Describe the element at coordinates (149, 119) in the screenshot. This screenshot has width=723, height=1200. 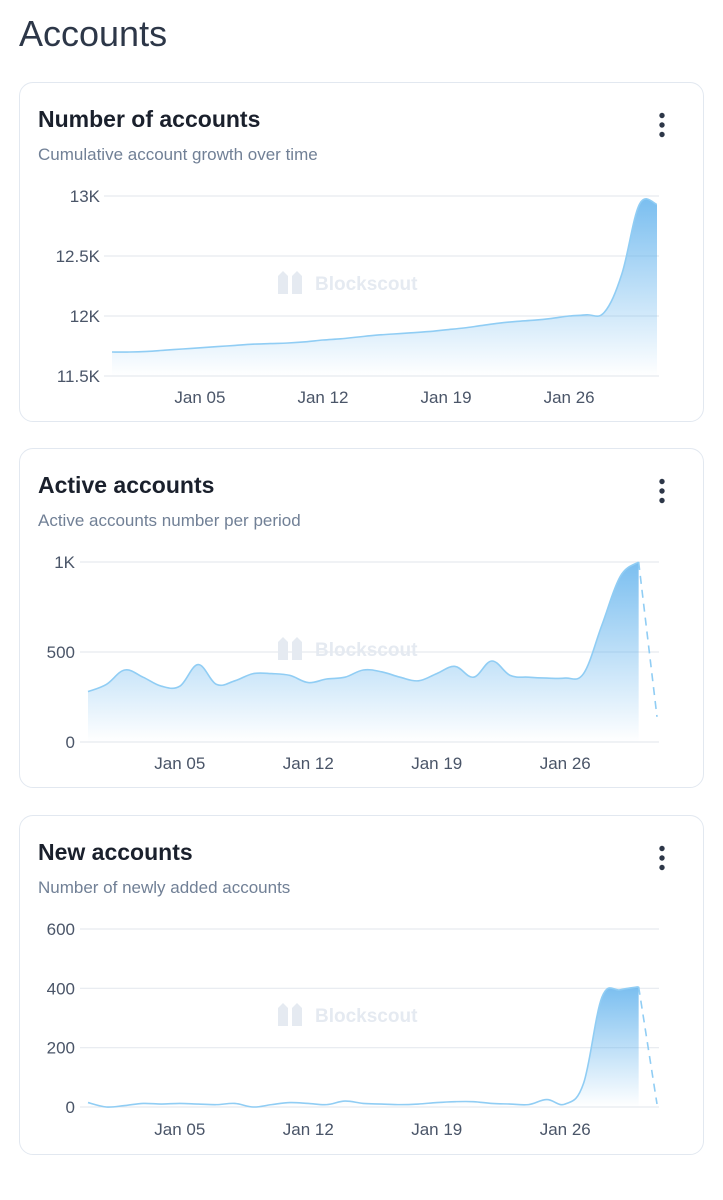
I see `chart-title: Number of accounts` at that location.